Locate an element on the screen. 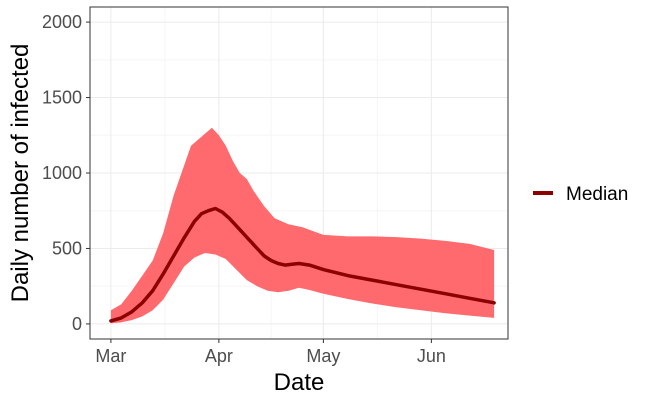 This screenshot has width=651, height=402. y-tick-label: 1500 is located at coordinates (62, 98).